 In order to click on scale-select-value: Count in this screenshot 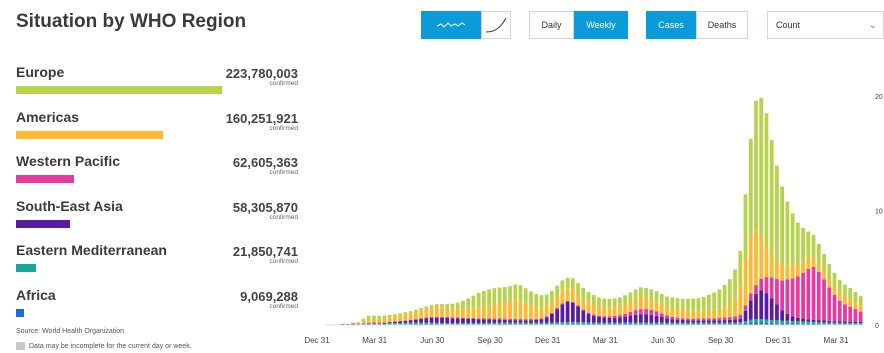, I will do `click(788, 25)`.